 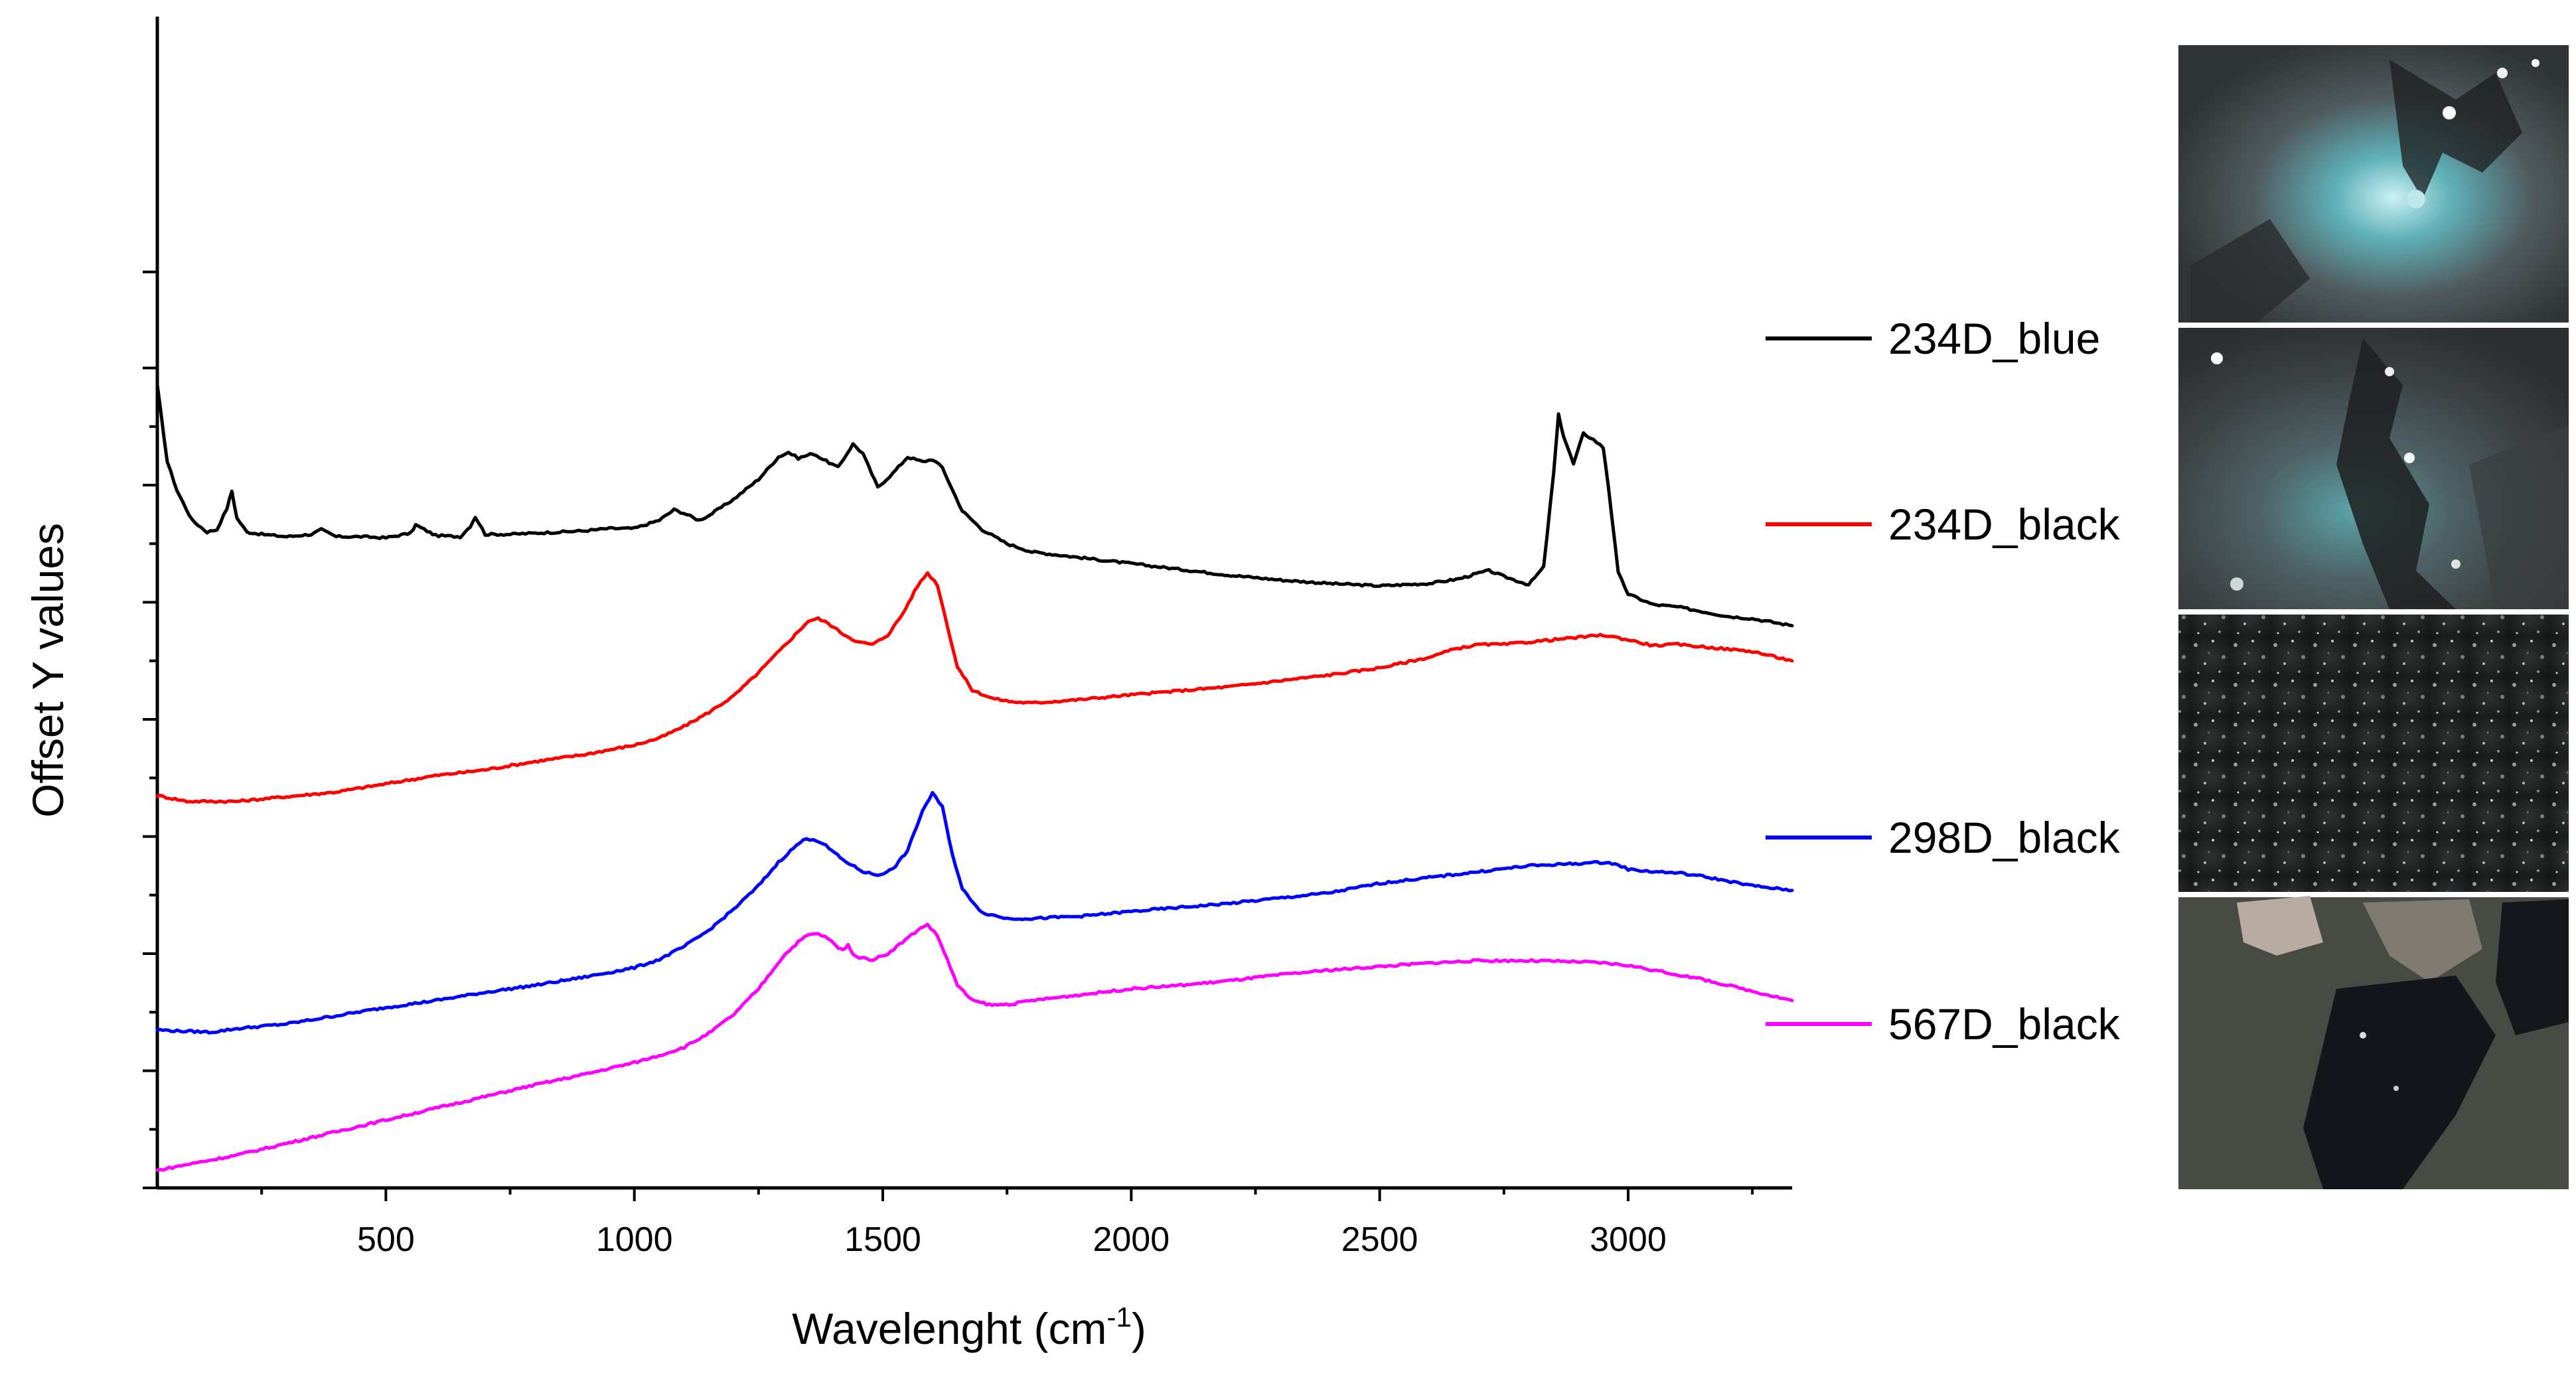 I want to click on series-line-234D_blue, so click(x=975, y=505).